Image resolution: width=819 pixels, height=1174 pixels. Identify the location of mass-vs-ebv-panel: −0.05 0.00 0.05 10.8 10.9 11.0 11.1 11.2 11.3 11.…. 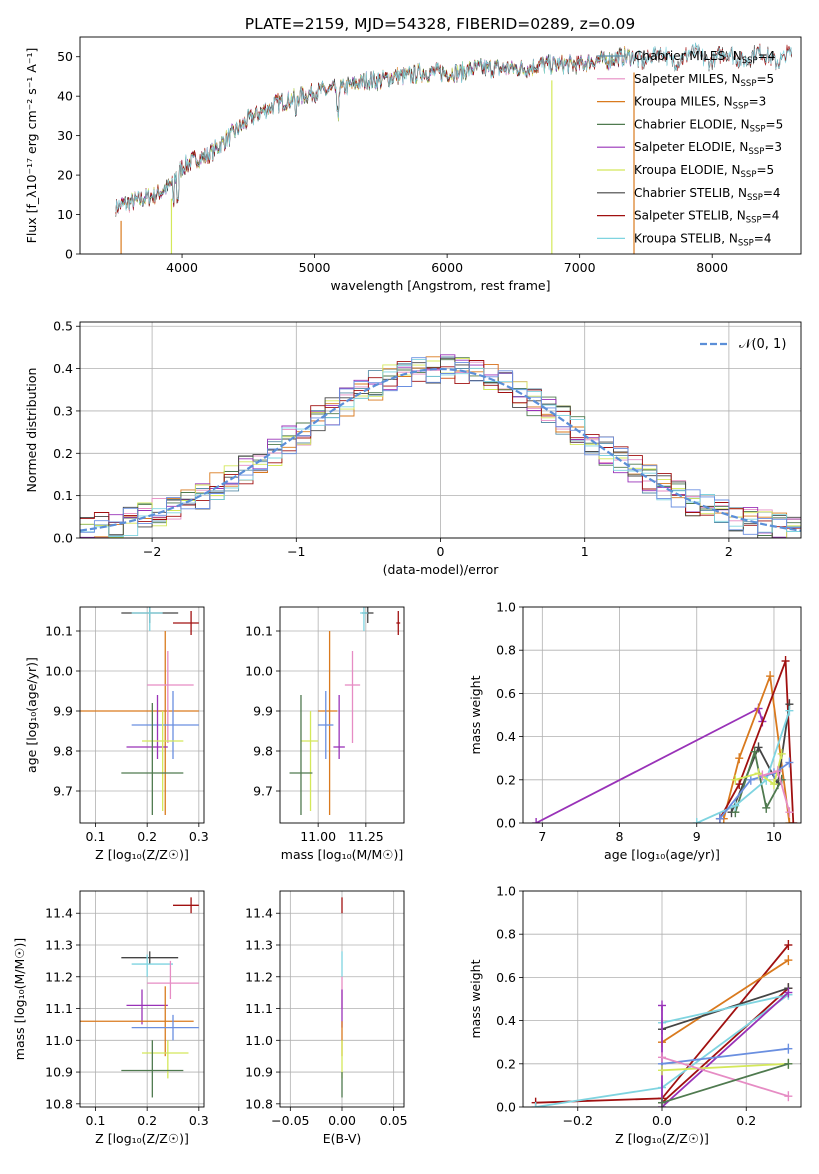
(326, 1018).